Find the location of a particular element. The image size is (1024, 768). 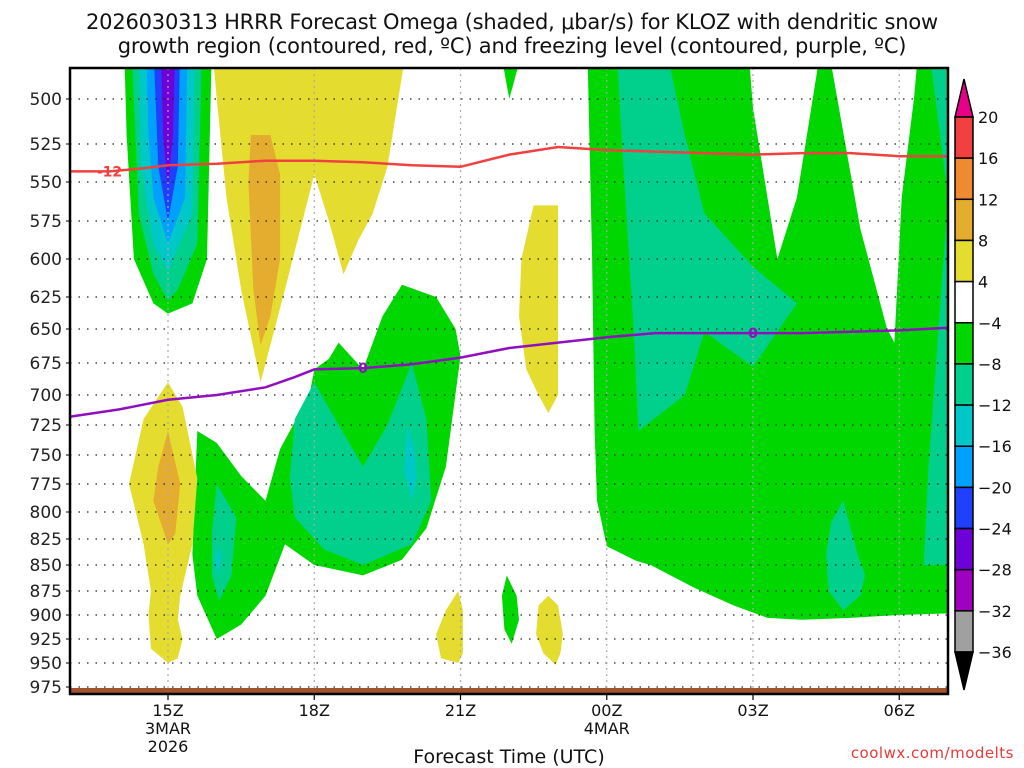

colorbar-label: 16 is located at coordinates (988, 158).